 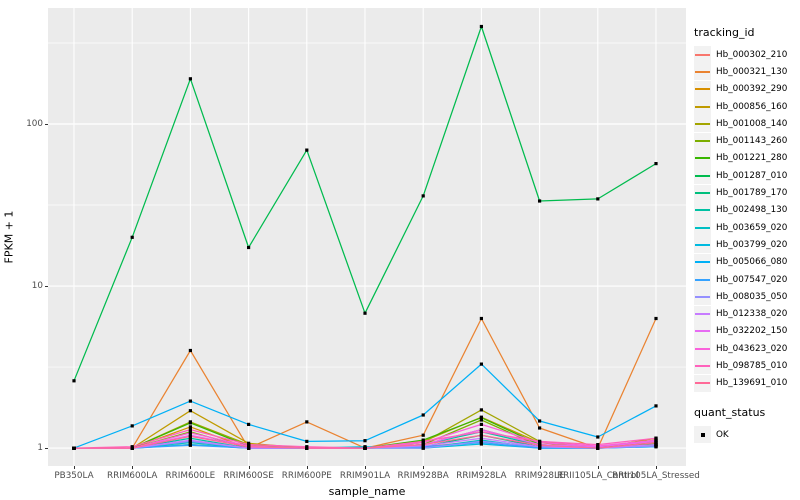 What do you see at coordinates (752, 279) in the screenshot?
I see `legend-item-label: Hb_007547_020` at bounding box center [752, 279].